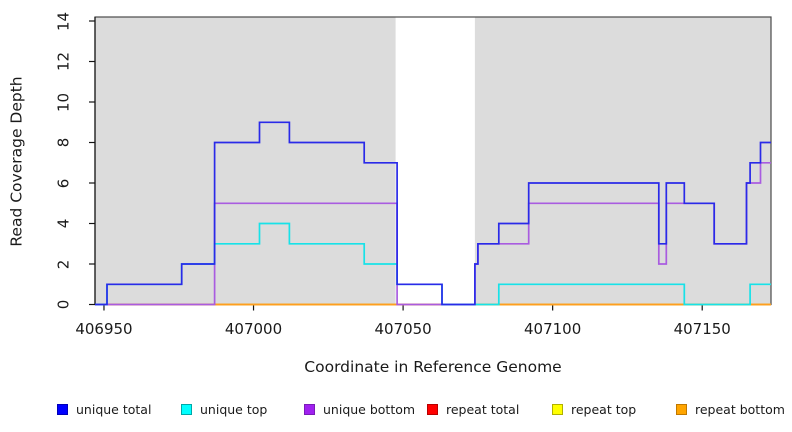  What do you see at coordinates (483, 409) in the screenshot?
I see `legend-label-repeat-total: repeat total` at bounding box center [483, 409].